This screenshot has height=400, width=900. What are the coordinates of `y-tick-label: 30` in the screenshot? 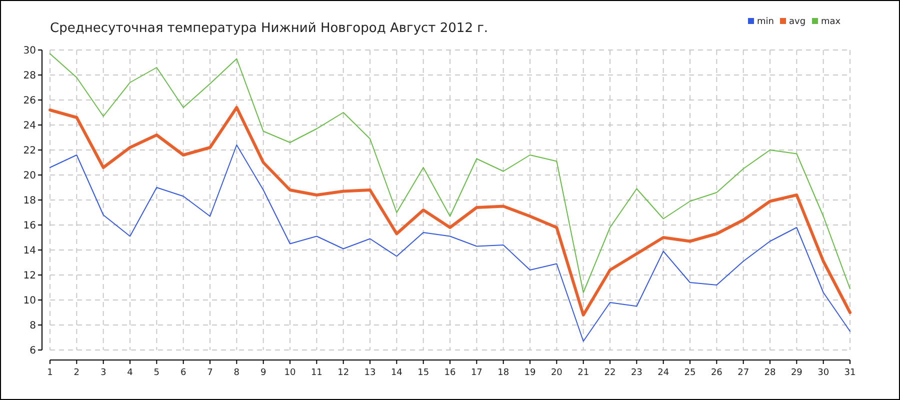 It's located at (29, 51).